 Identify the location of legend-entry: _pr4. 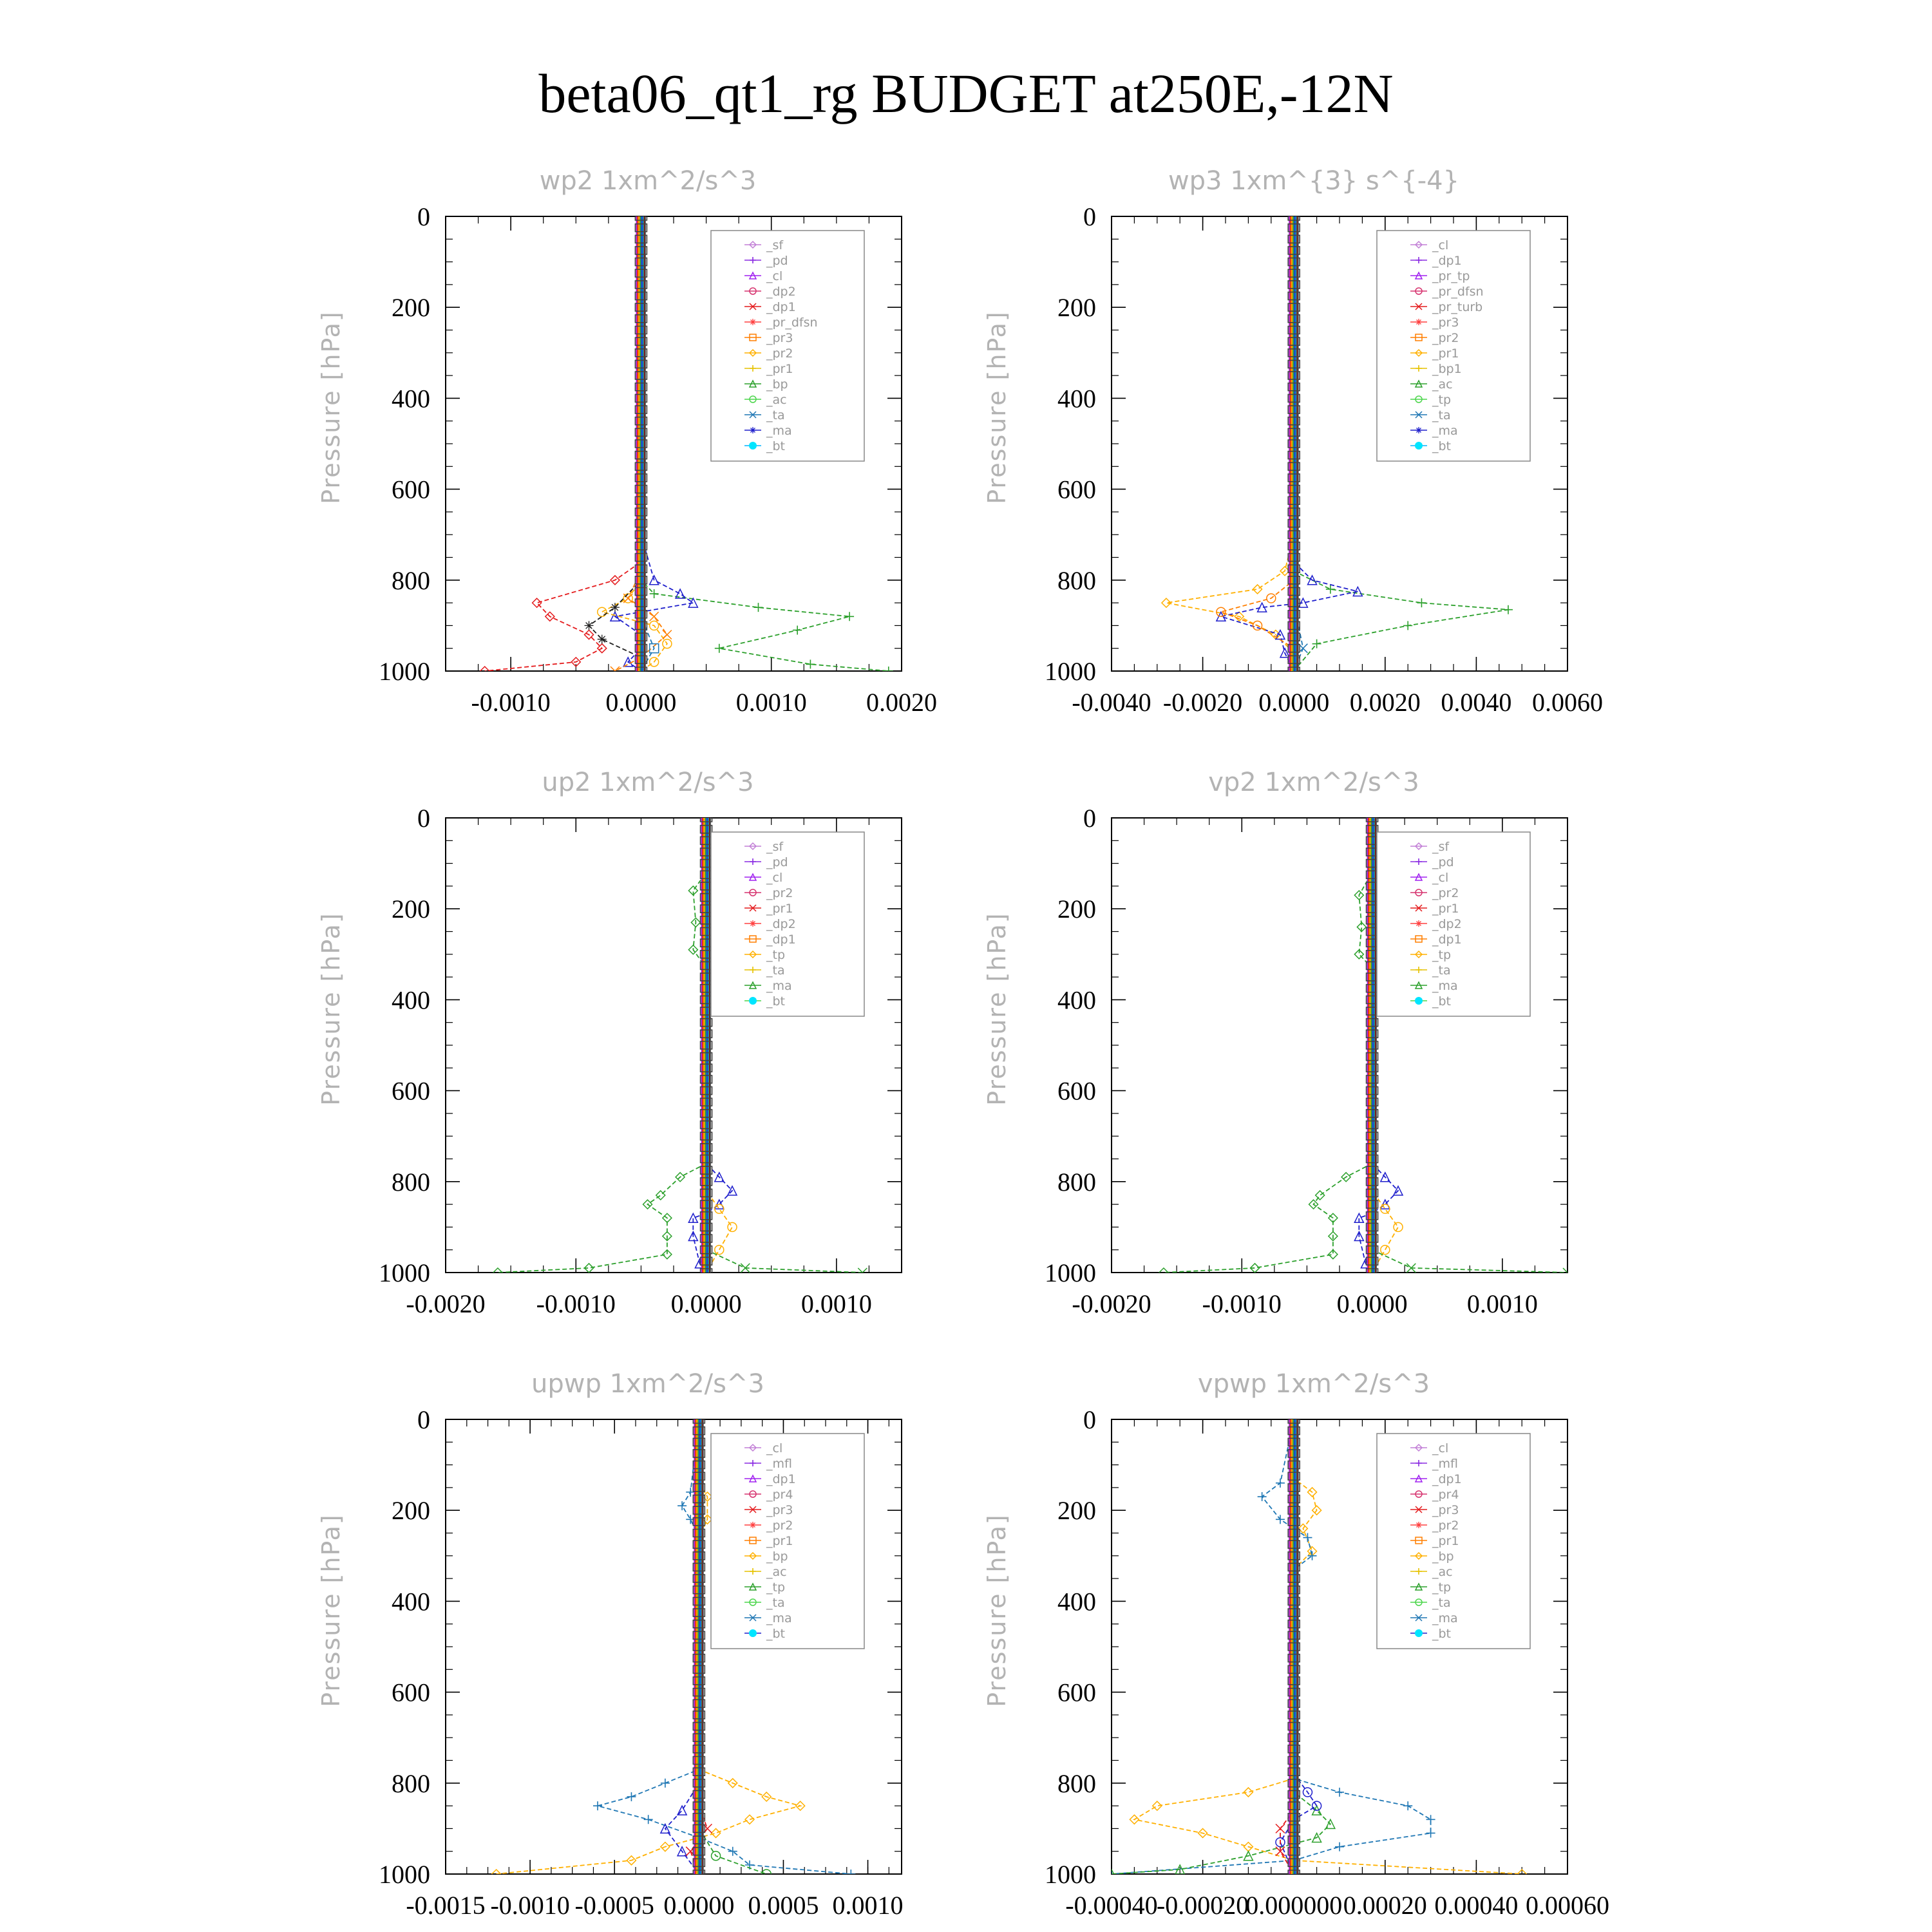
(780, 1495).